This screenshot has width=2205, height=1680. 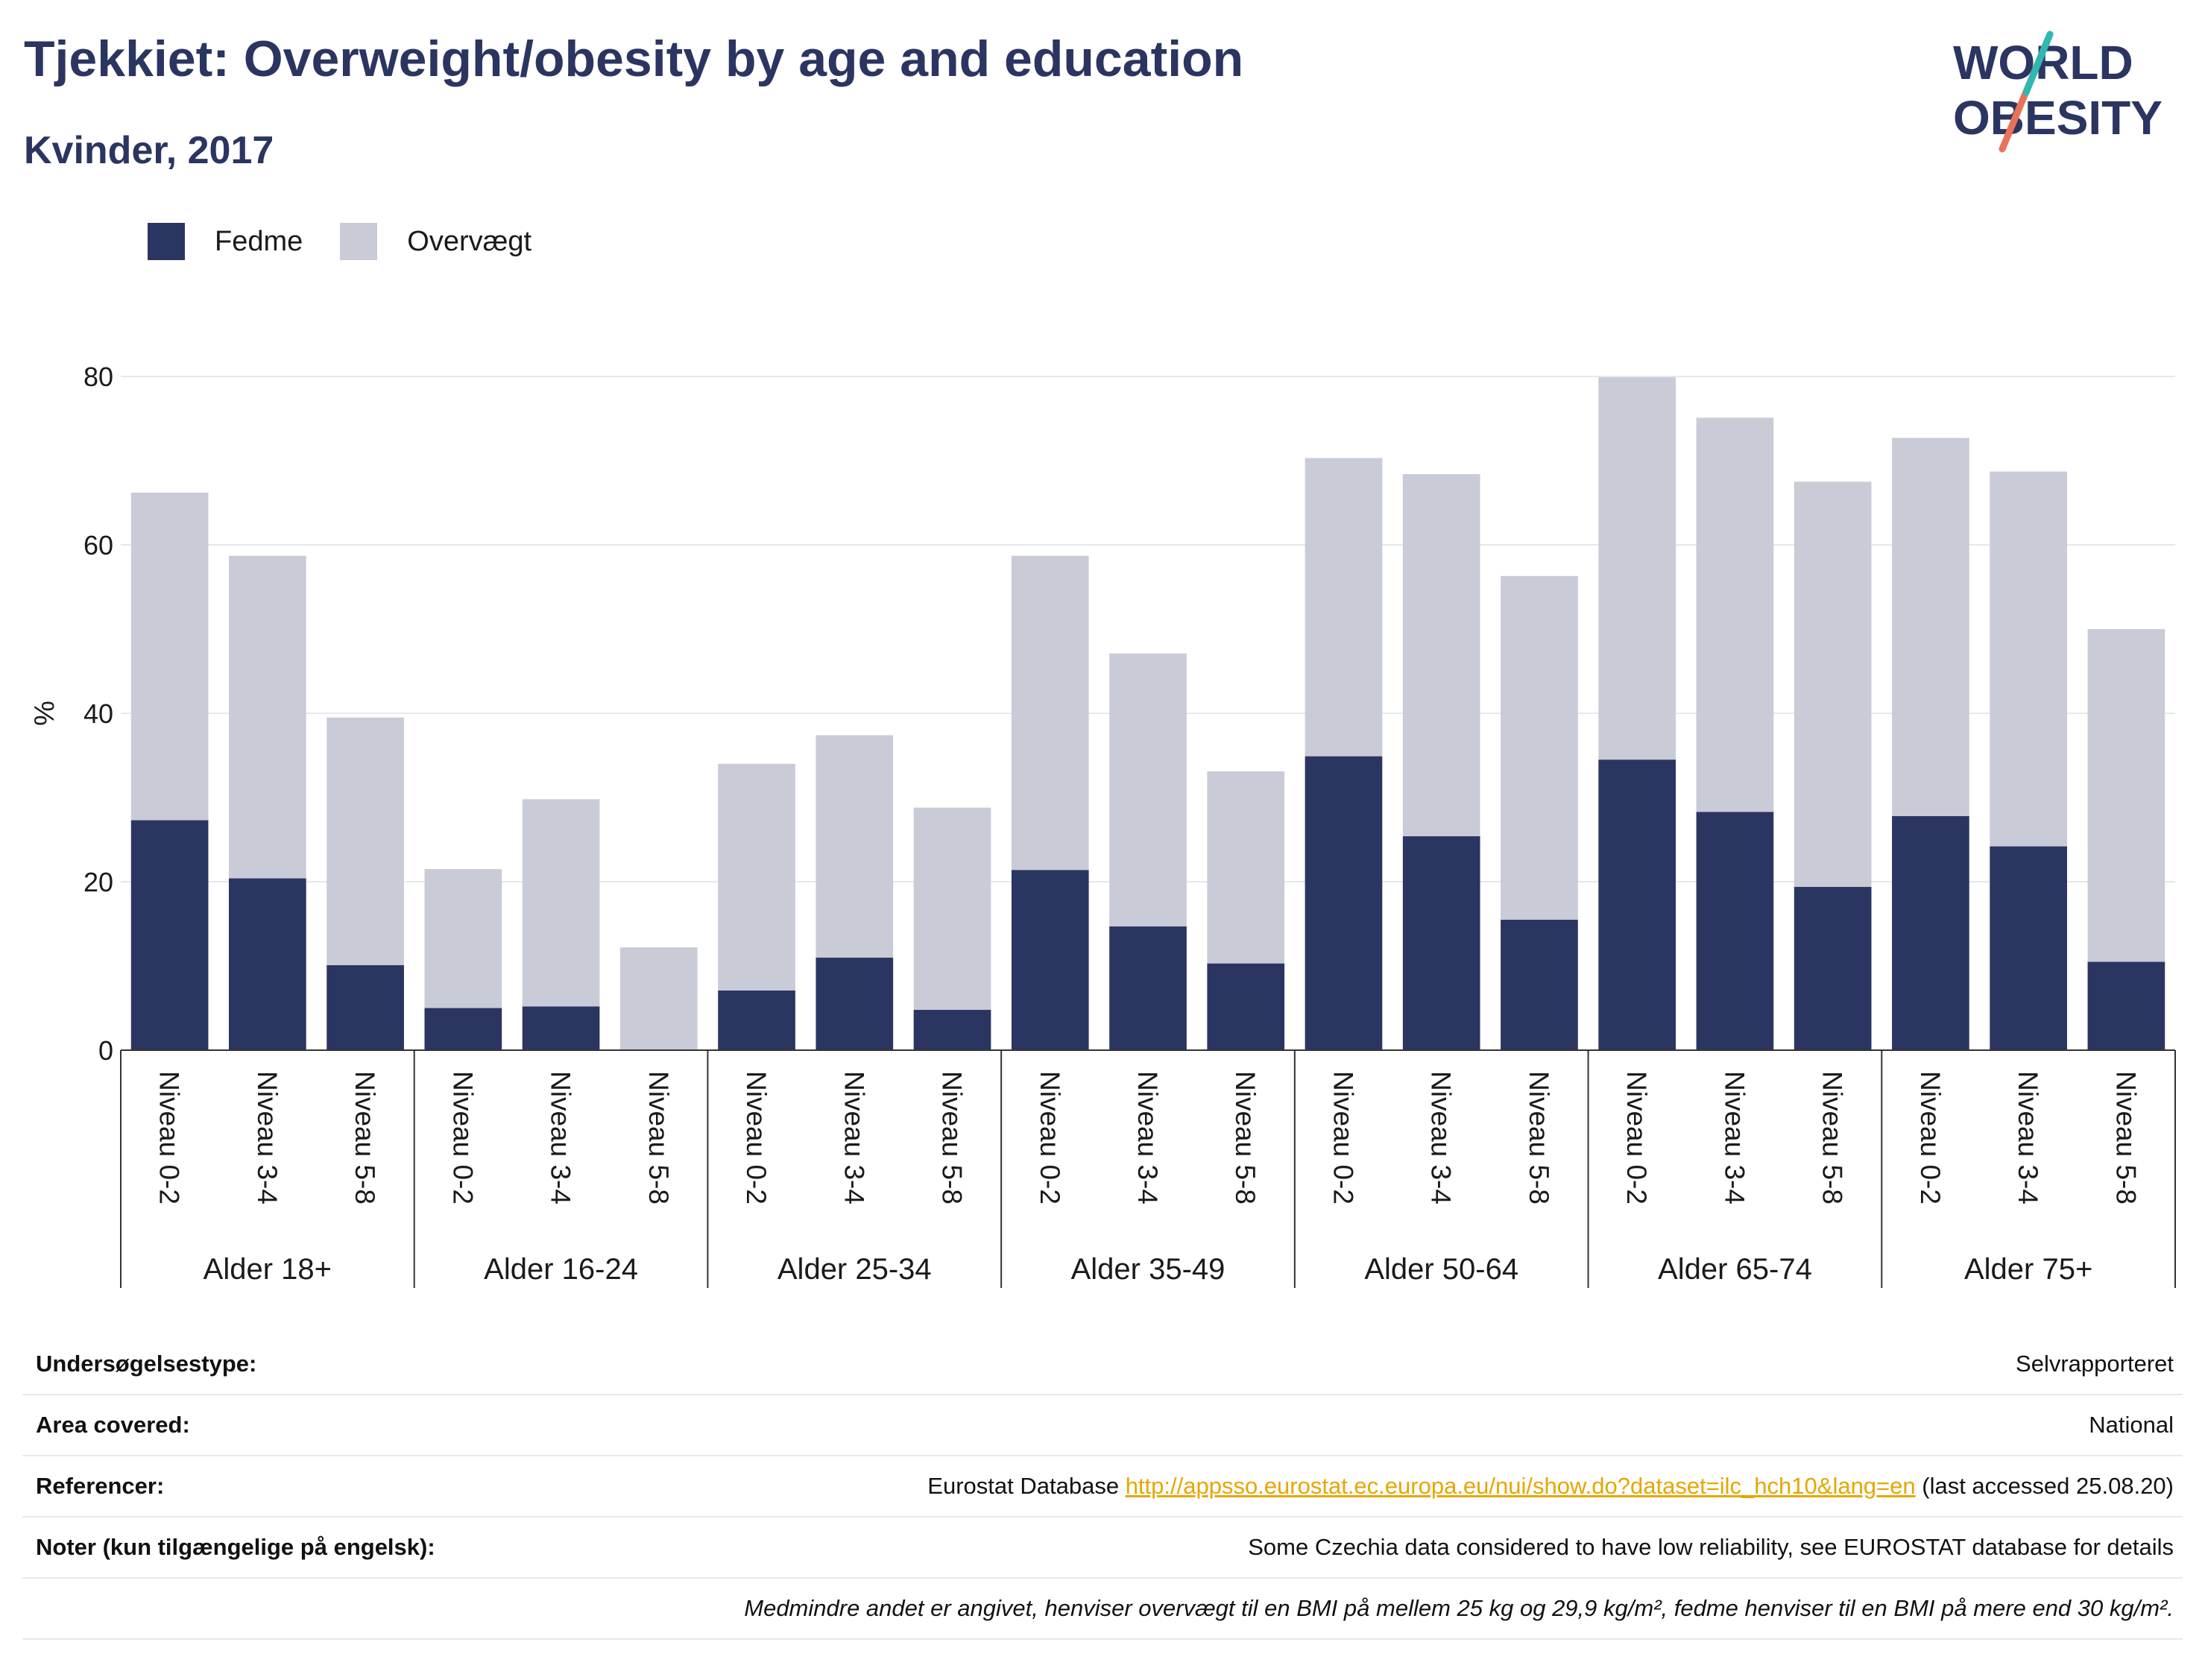 I want to click on reference-prefix: Eurostat Database, so click(x=1026, y=1486).